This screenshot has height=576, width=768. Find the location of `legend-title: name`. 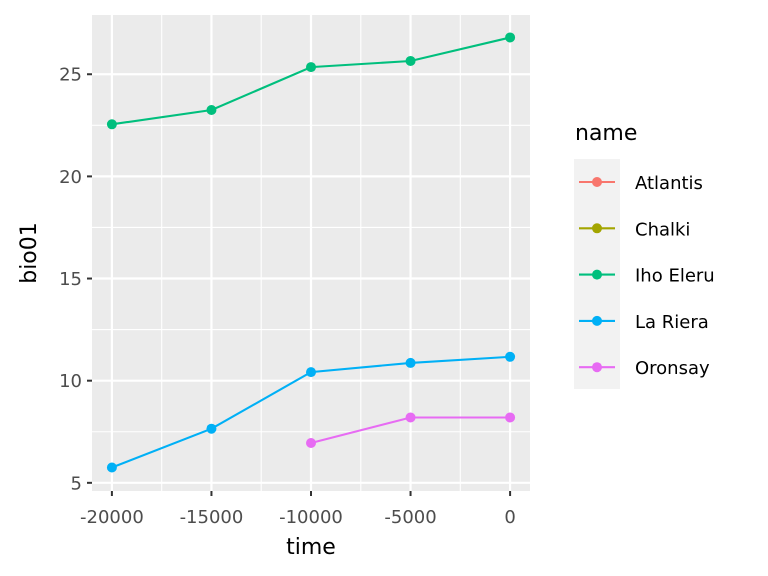

legend-title: name is located at coordinates (606, 133).